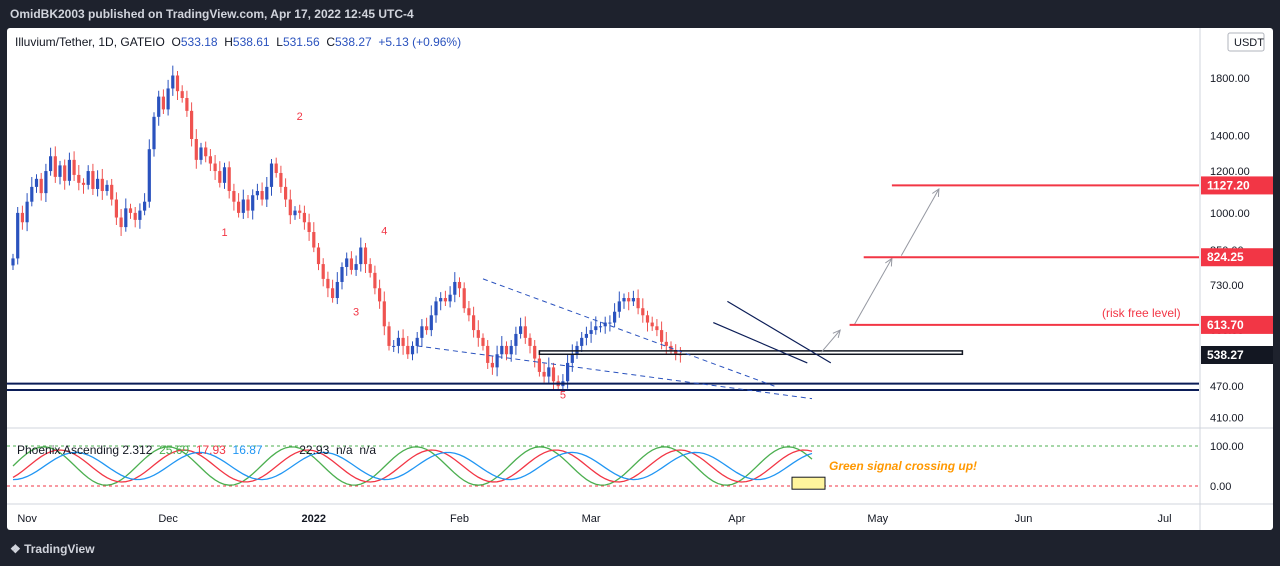  Describe the element at coordinates (85, 450) in the screenshot. I see `indicator-name: Phoenix Ascending 2.312` at that location.